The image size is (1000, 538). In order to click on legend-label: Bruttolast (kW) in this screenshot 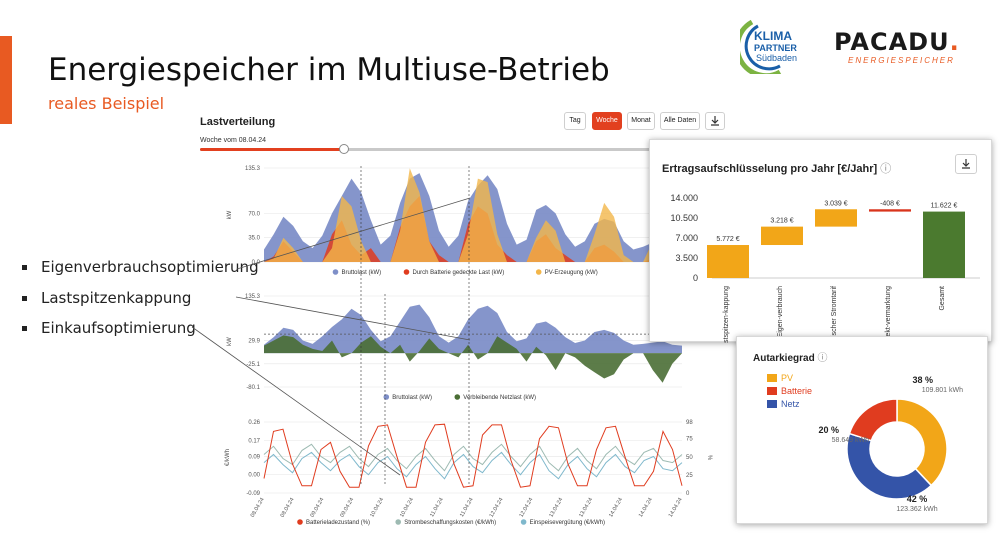, I will do `click(412, 398)`.